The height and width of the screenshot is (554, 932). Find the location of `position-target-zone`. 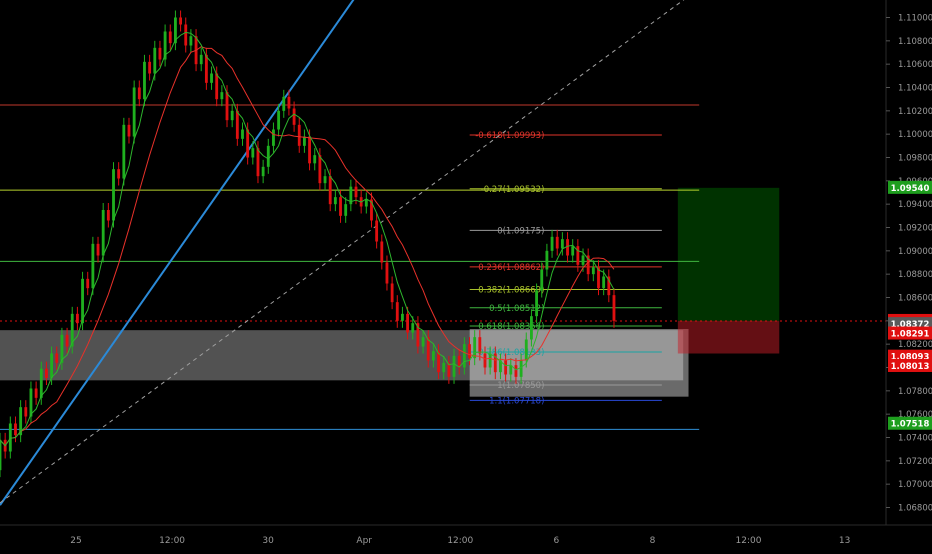

position-target-zone is located at coordinates (728, 254).